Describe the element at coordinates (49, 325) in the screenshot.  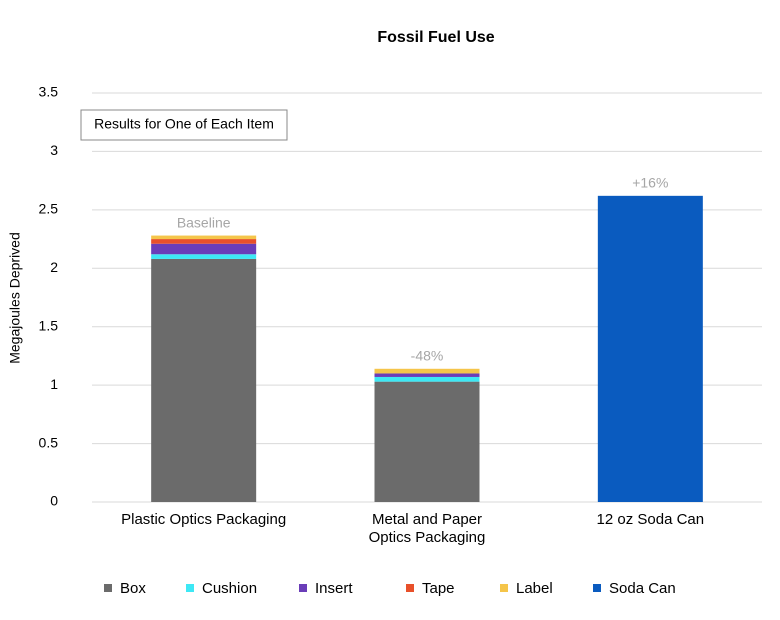
I see `y-tick-label: 1.5` at that location.